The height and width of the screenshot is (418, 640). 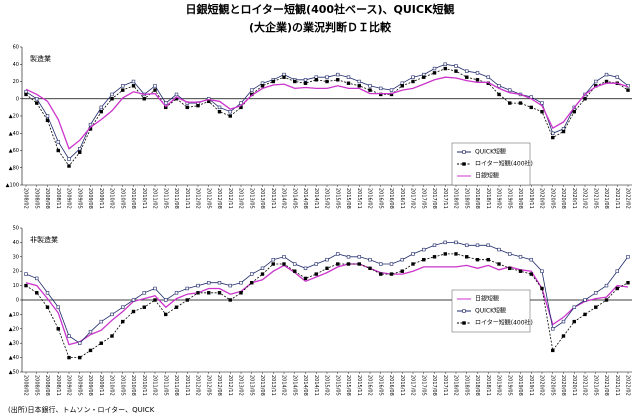 I want to click on x-tick-label: 2009/08, so click(x=90, y=385).